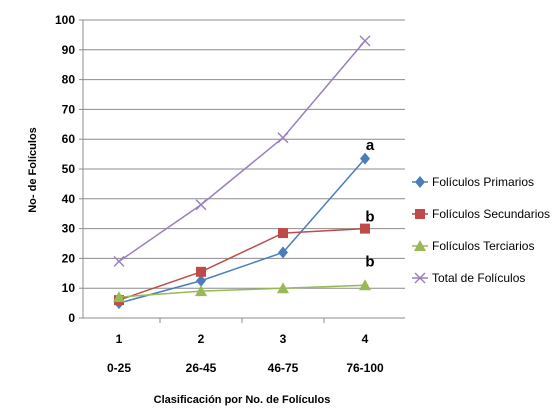 The height and width of the screenshot is (413, 560). I want to click on x-tick-label-4: 4, so click(365, 339).